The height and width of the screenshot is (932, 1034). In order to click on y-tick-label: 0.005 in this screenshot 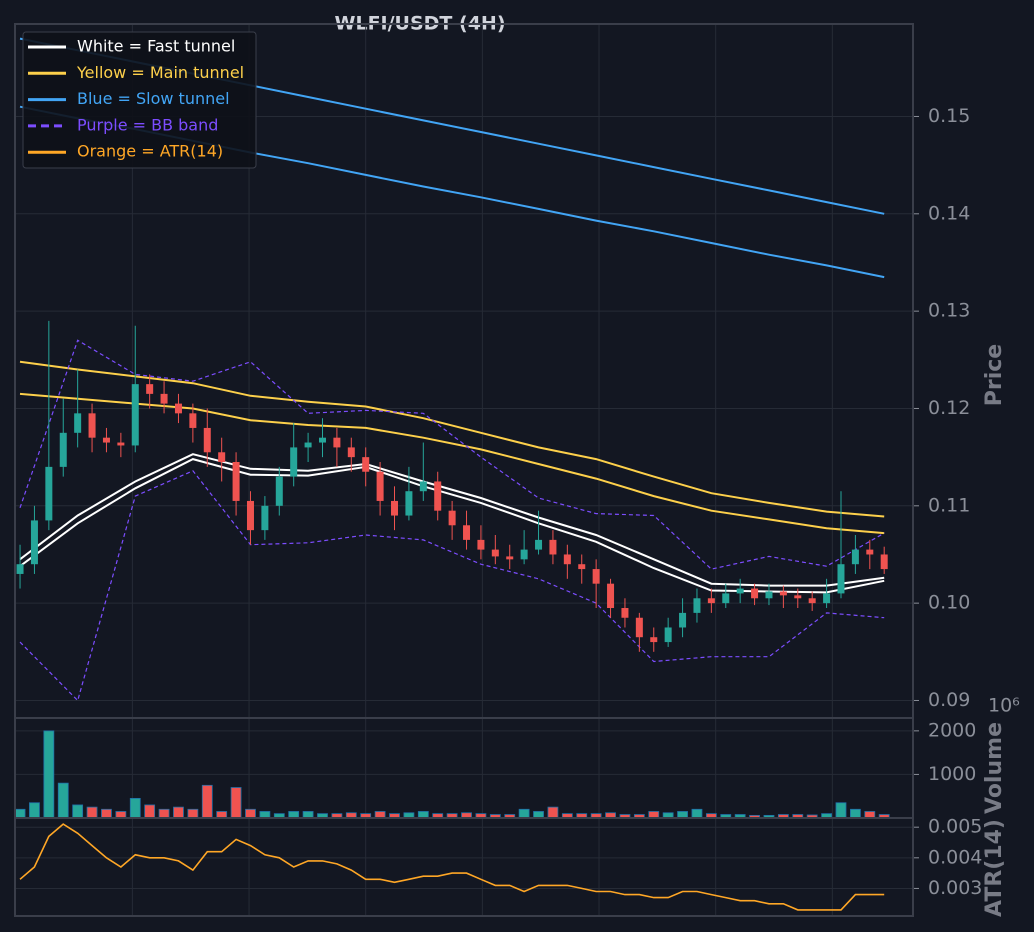, I will do `click(955, 827)`.